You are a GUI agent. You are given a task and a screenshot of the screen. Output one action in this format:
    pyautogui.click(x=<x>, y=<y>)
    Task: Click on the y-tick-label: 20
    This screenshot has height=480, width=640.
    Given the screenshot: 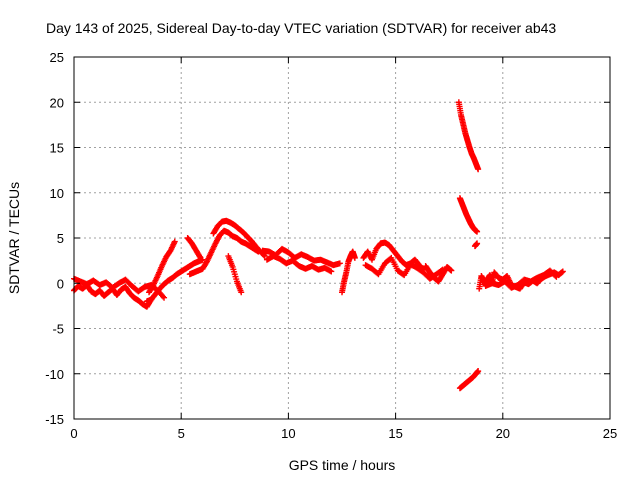 What is the action you would take?
    pyautogui.click(x=57, y=102)
    